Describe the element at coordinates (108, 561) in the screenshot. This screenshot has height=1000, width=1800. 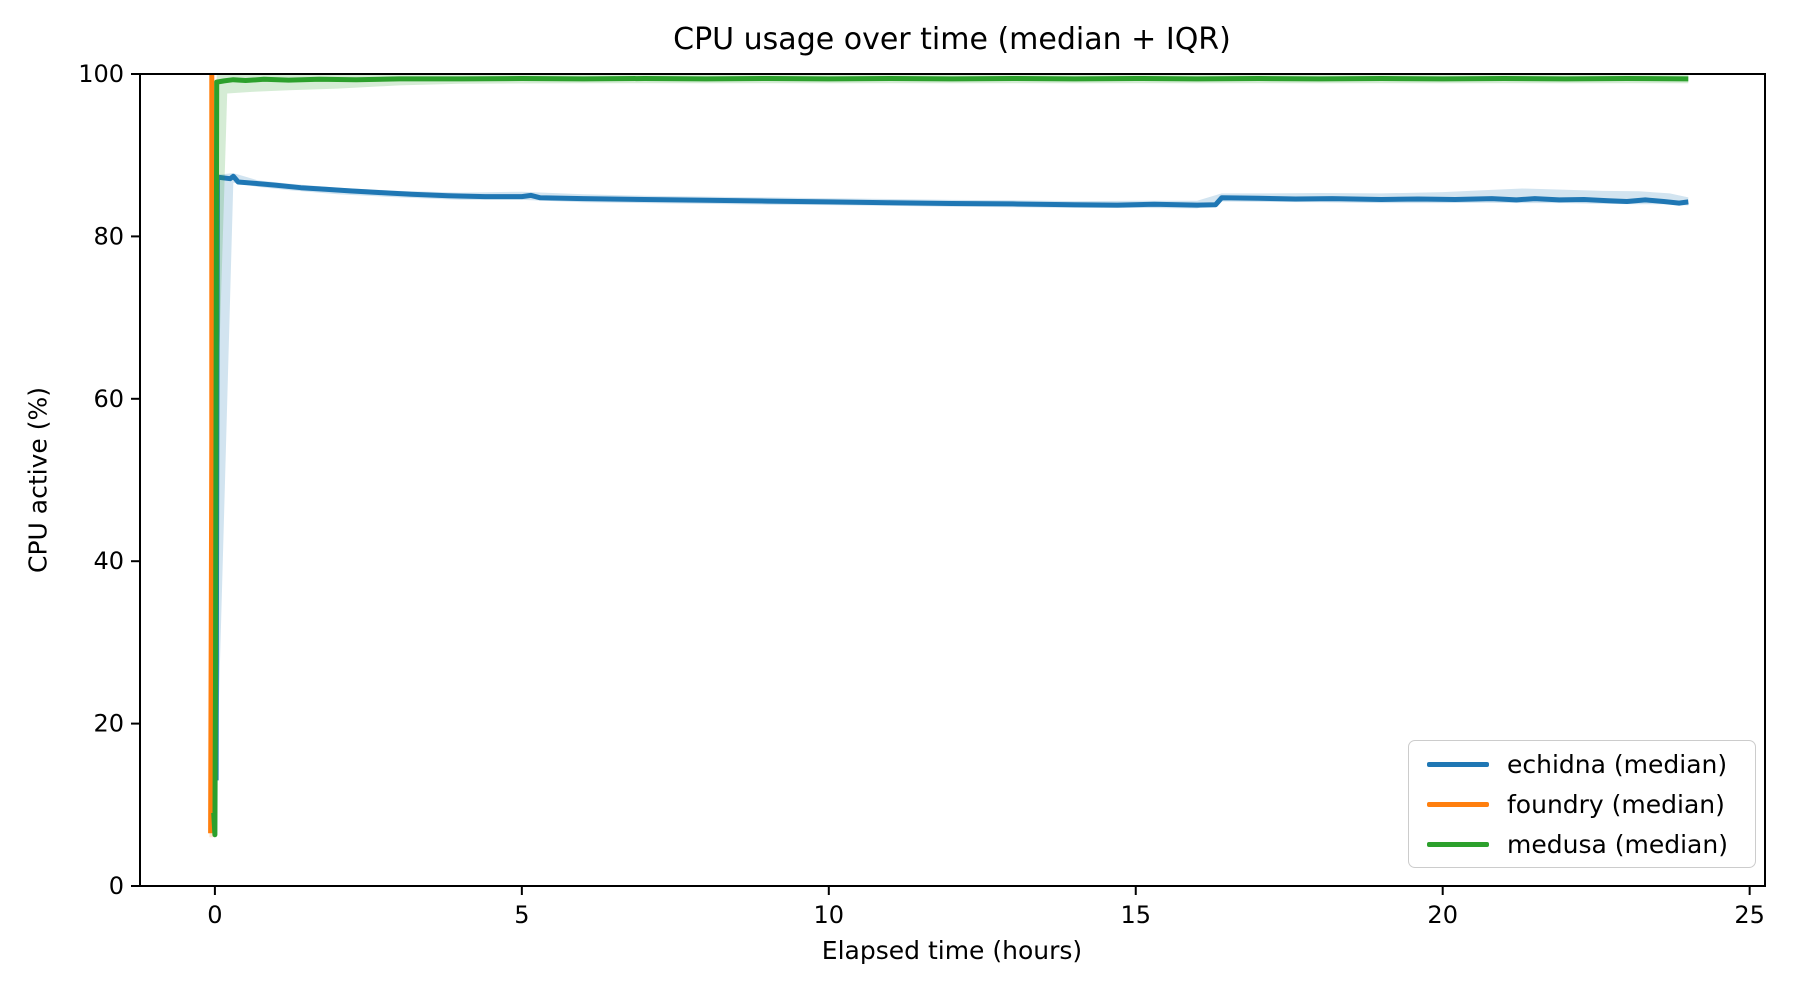
I see `y-tick-label: 40` at that location.